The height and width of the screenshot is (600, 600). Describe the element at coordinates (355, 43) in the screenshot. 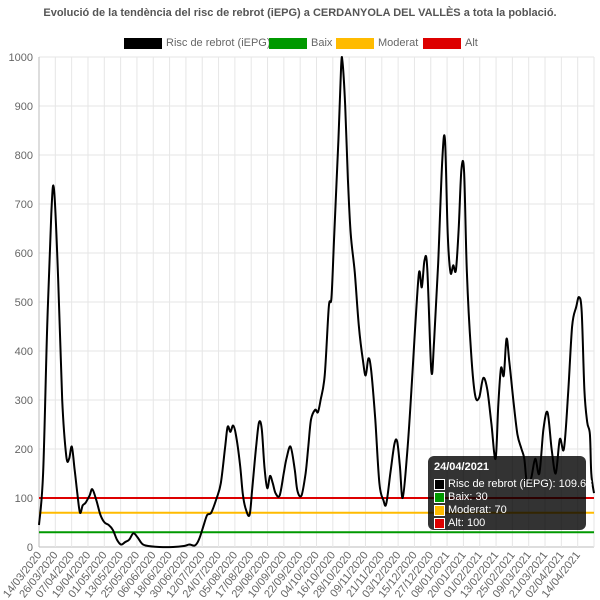

I see `legend-swatch-moderat` at that location.